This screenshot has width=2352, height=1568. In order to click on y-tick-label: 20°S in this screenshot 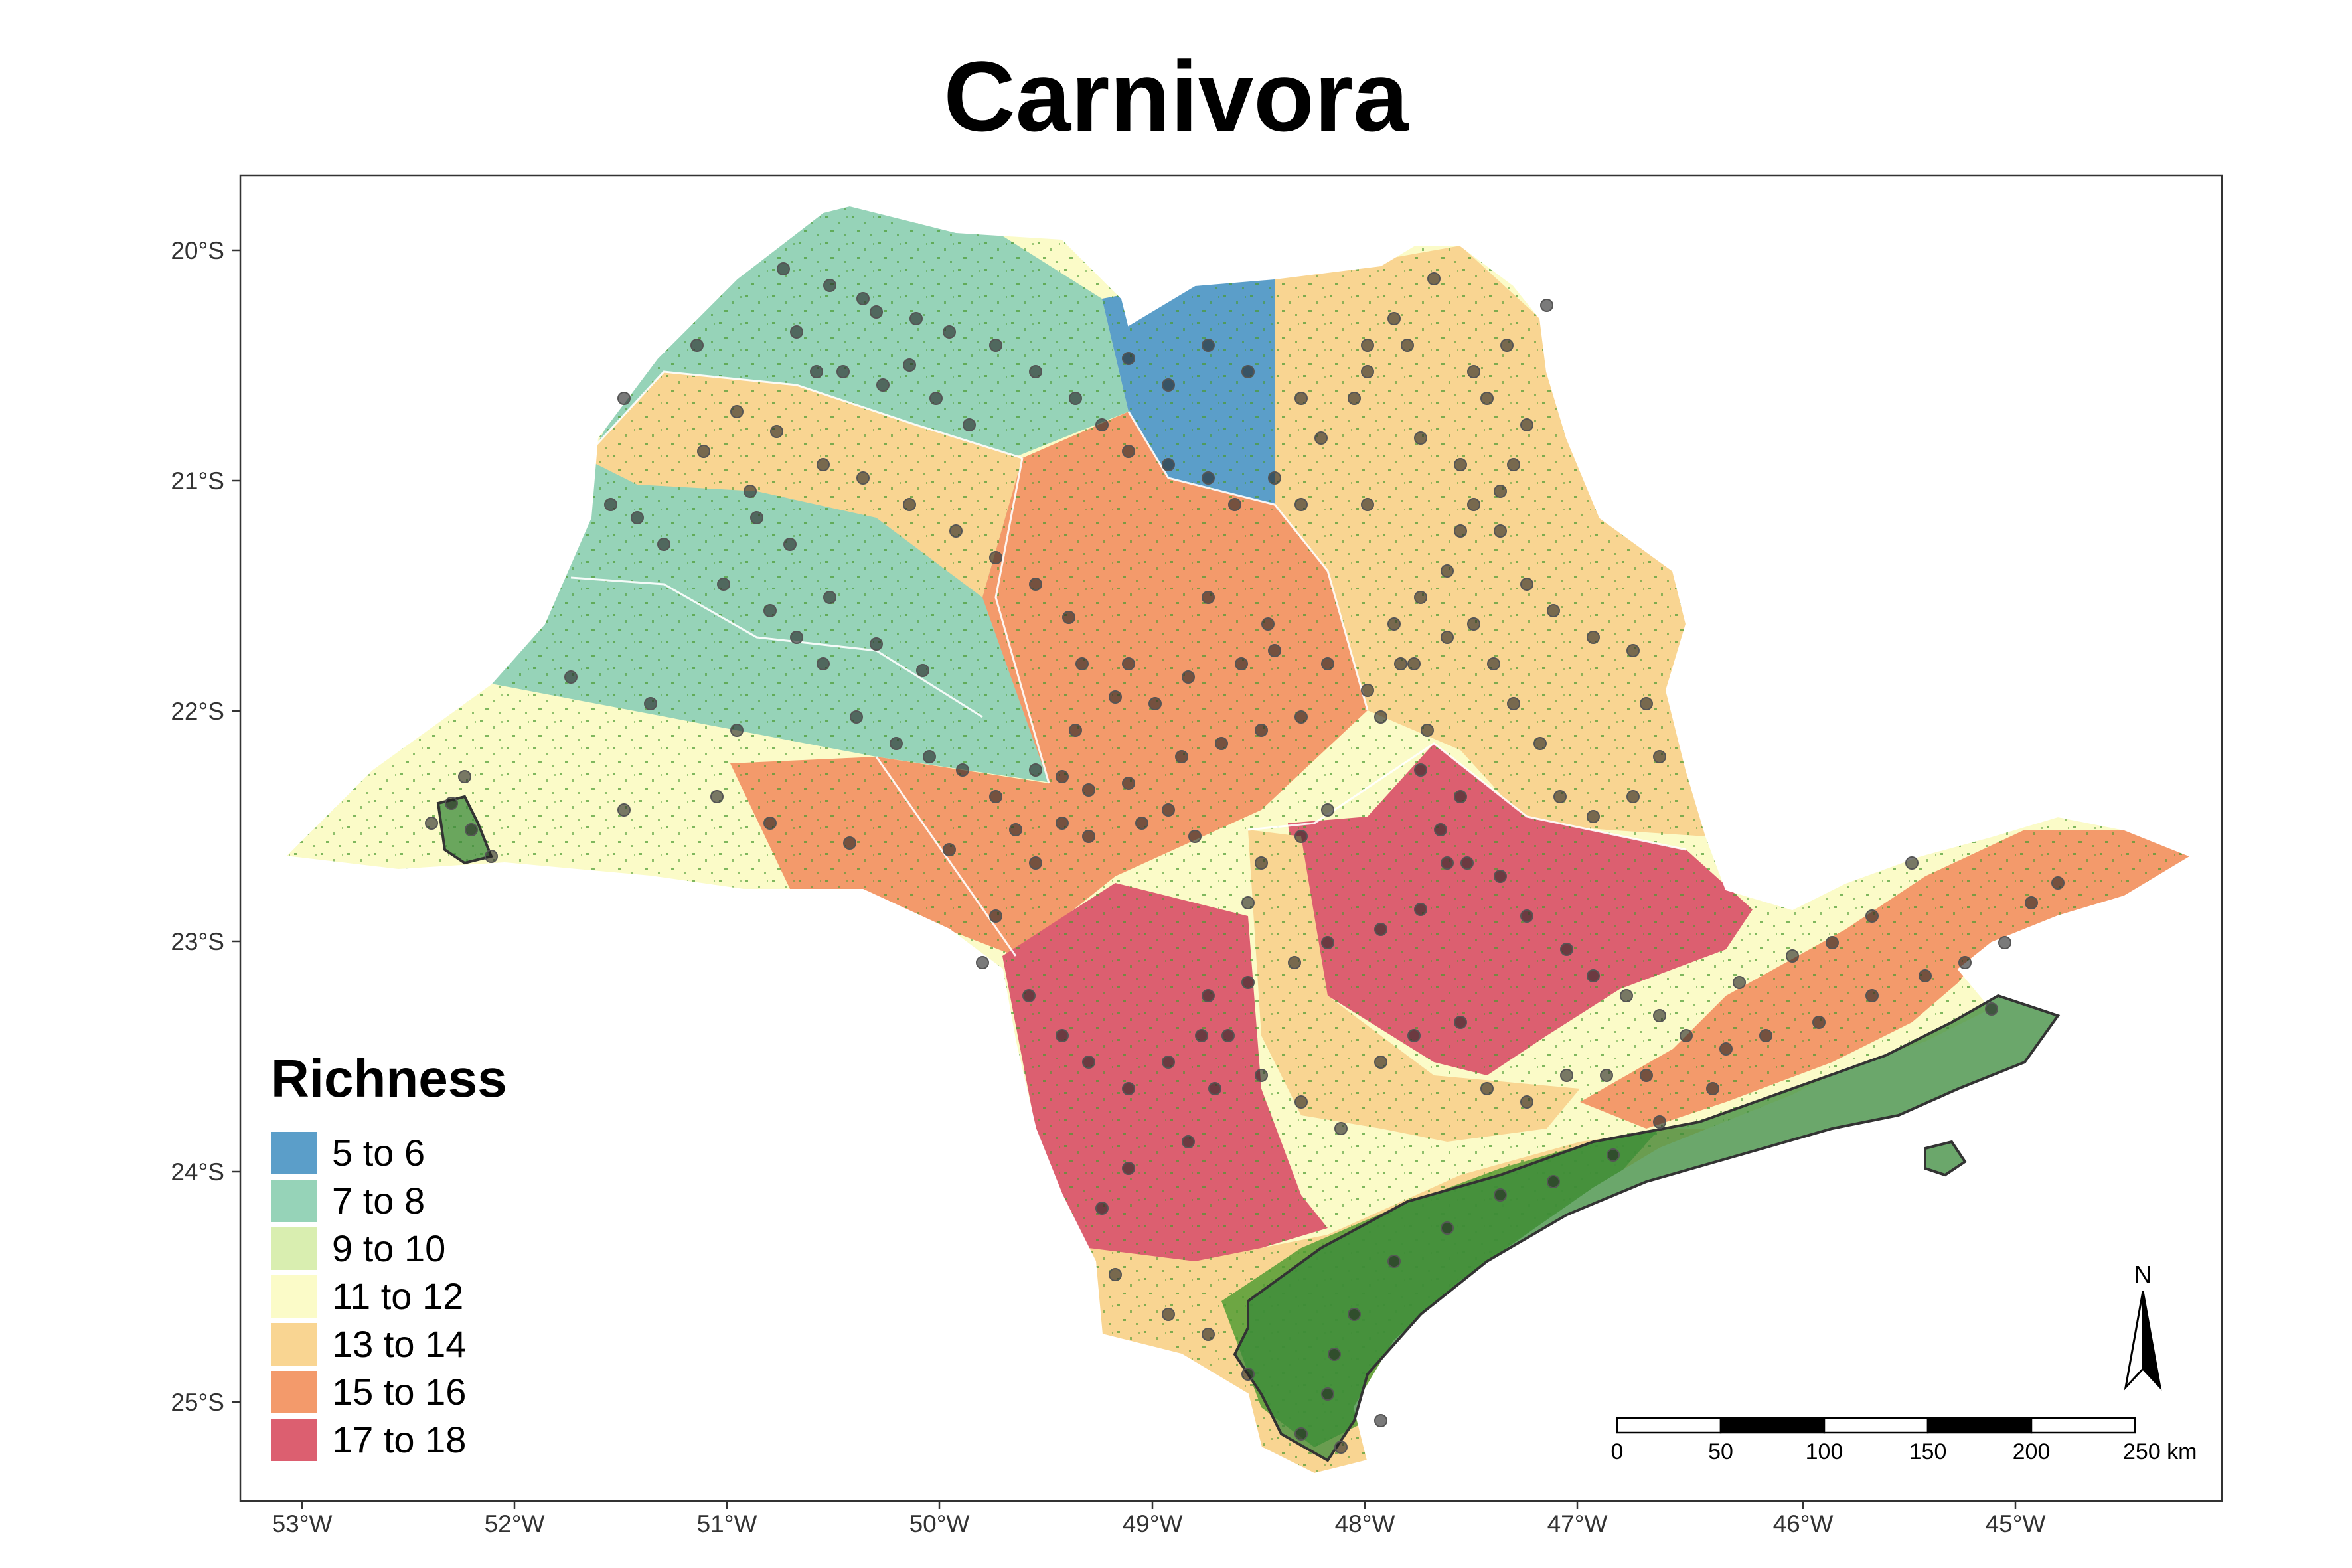, I will do `click(198, 251)`.